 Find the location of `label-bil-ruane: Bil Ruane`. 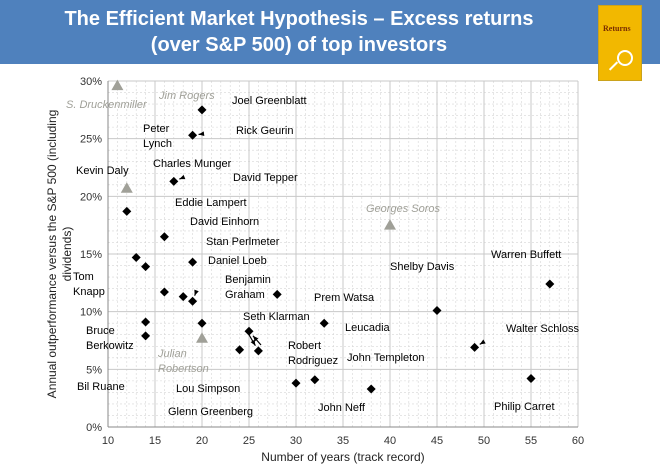

label-bil-ruane: Bil Ruane is located at coordinates (101, 387).